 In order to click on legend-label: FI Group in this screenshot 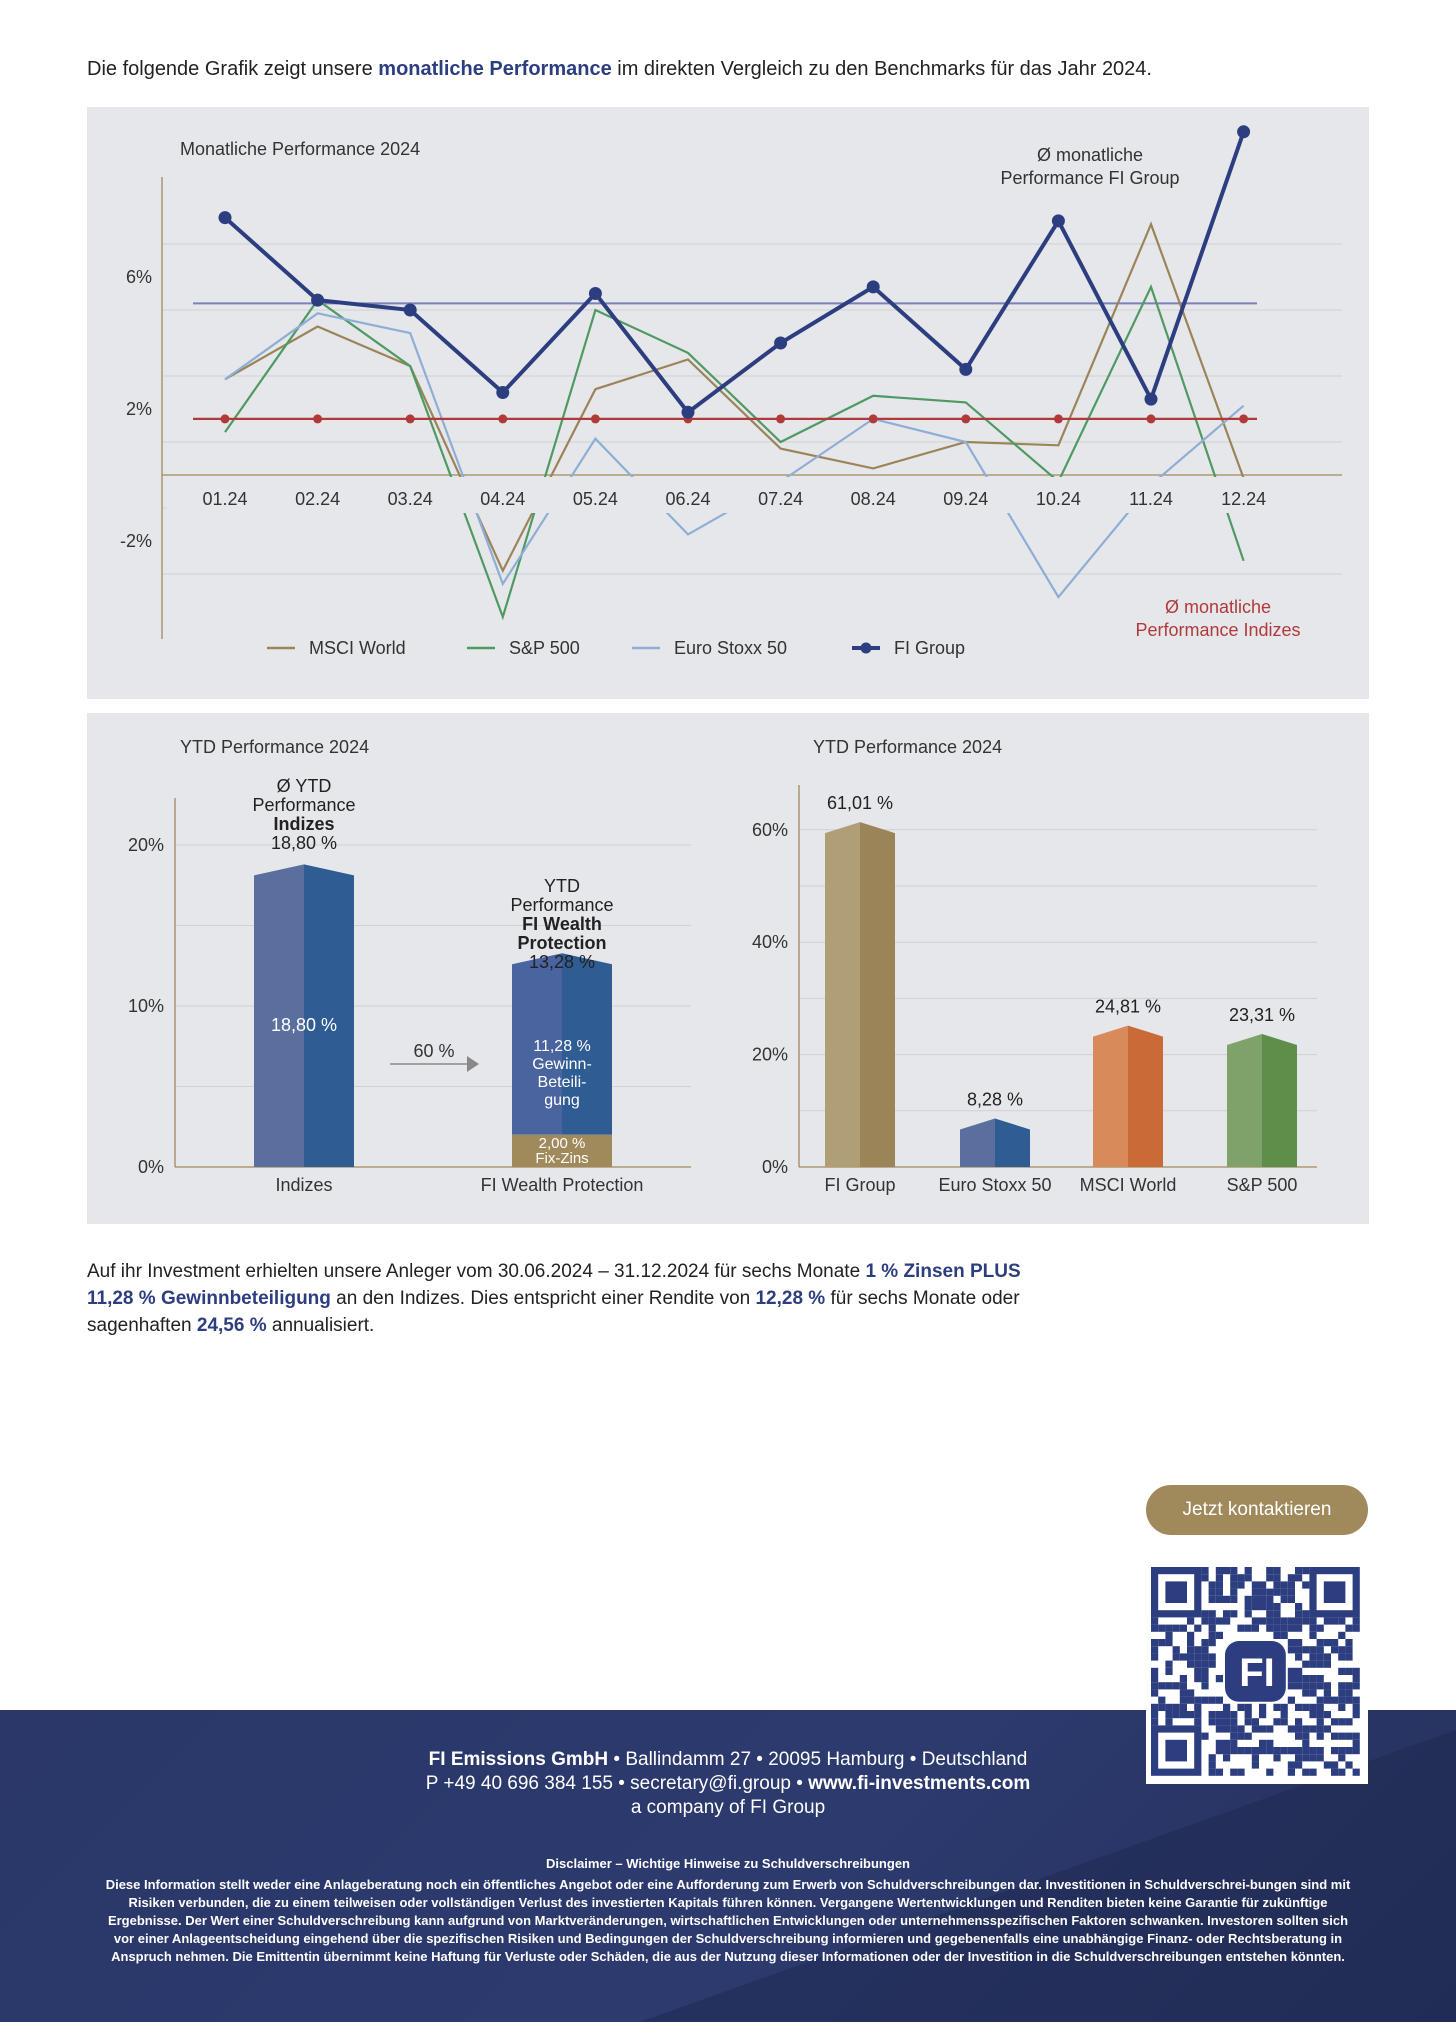, I will do `click(929, 648)`.